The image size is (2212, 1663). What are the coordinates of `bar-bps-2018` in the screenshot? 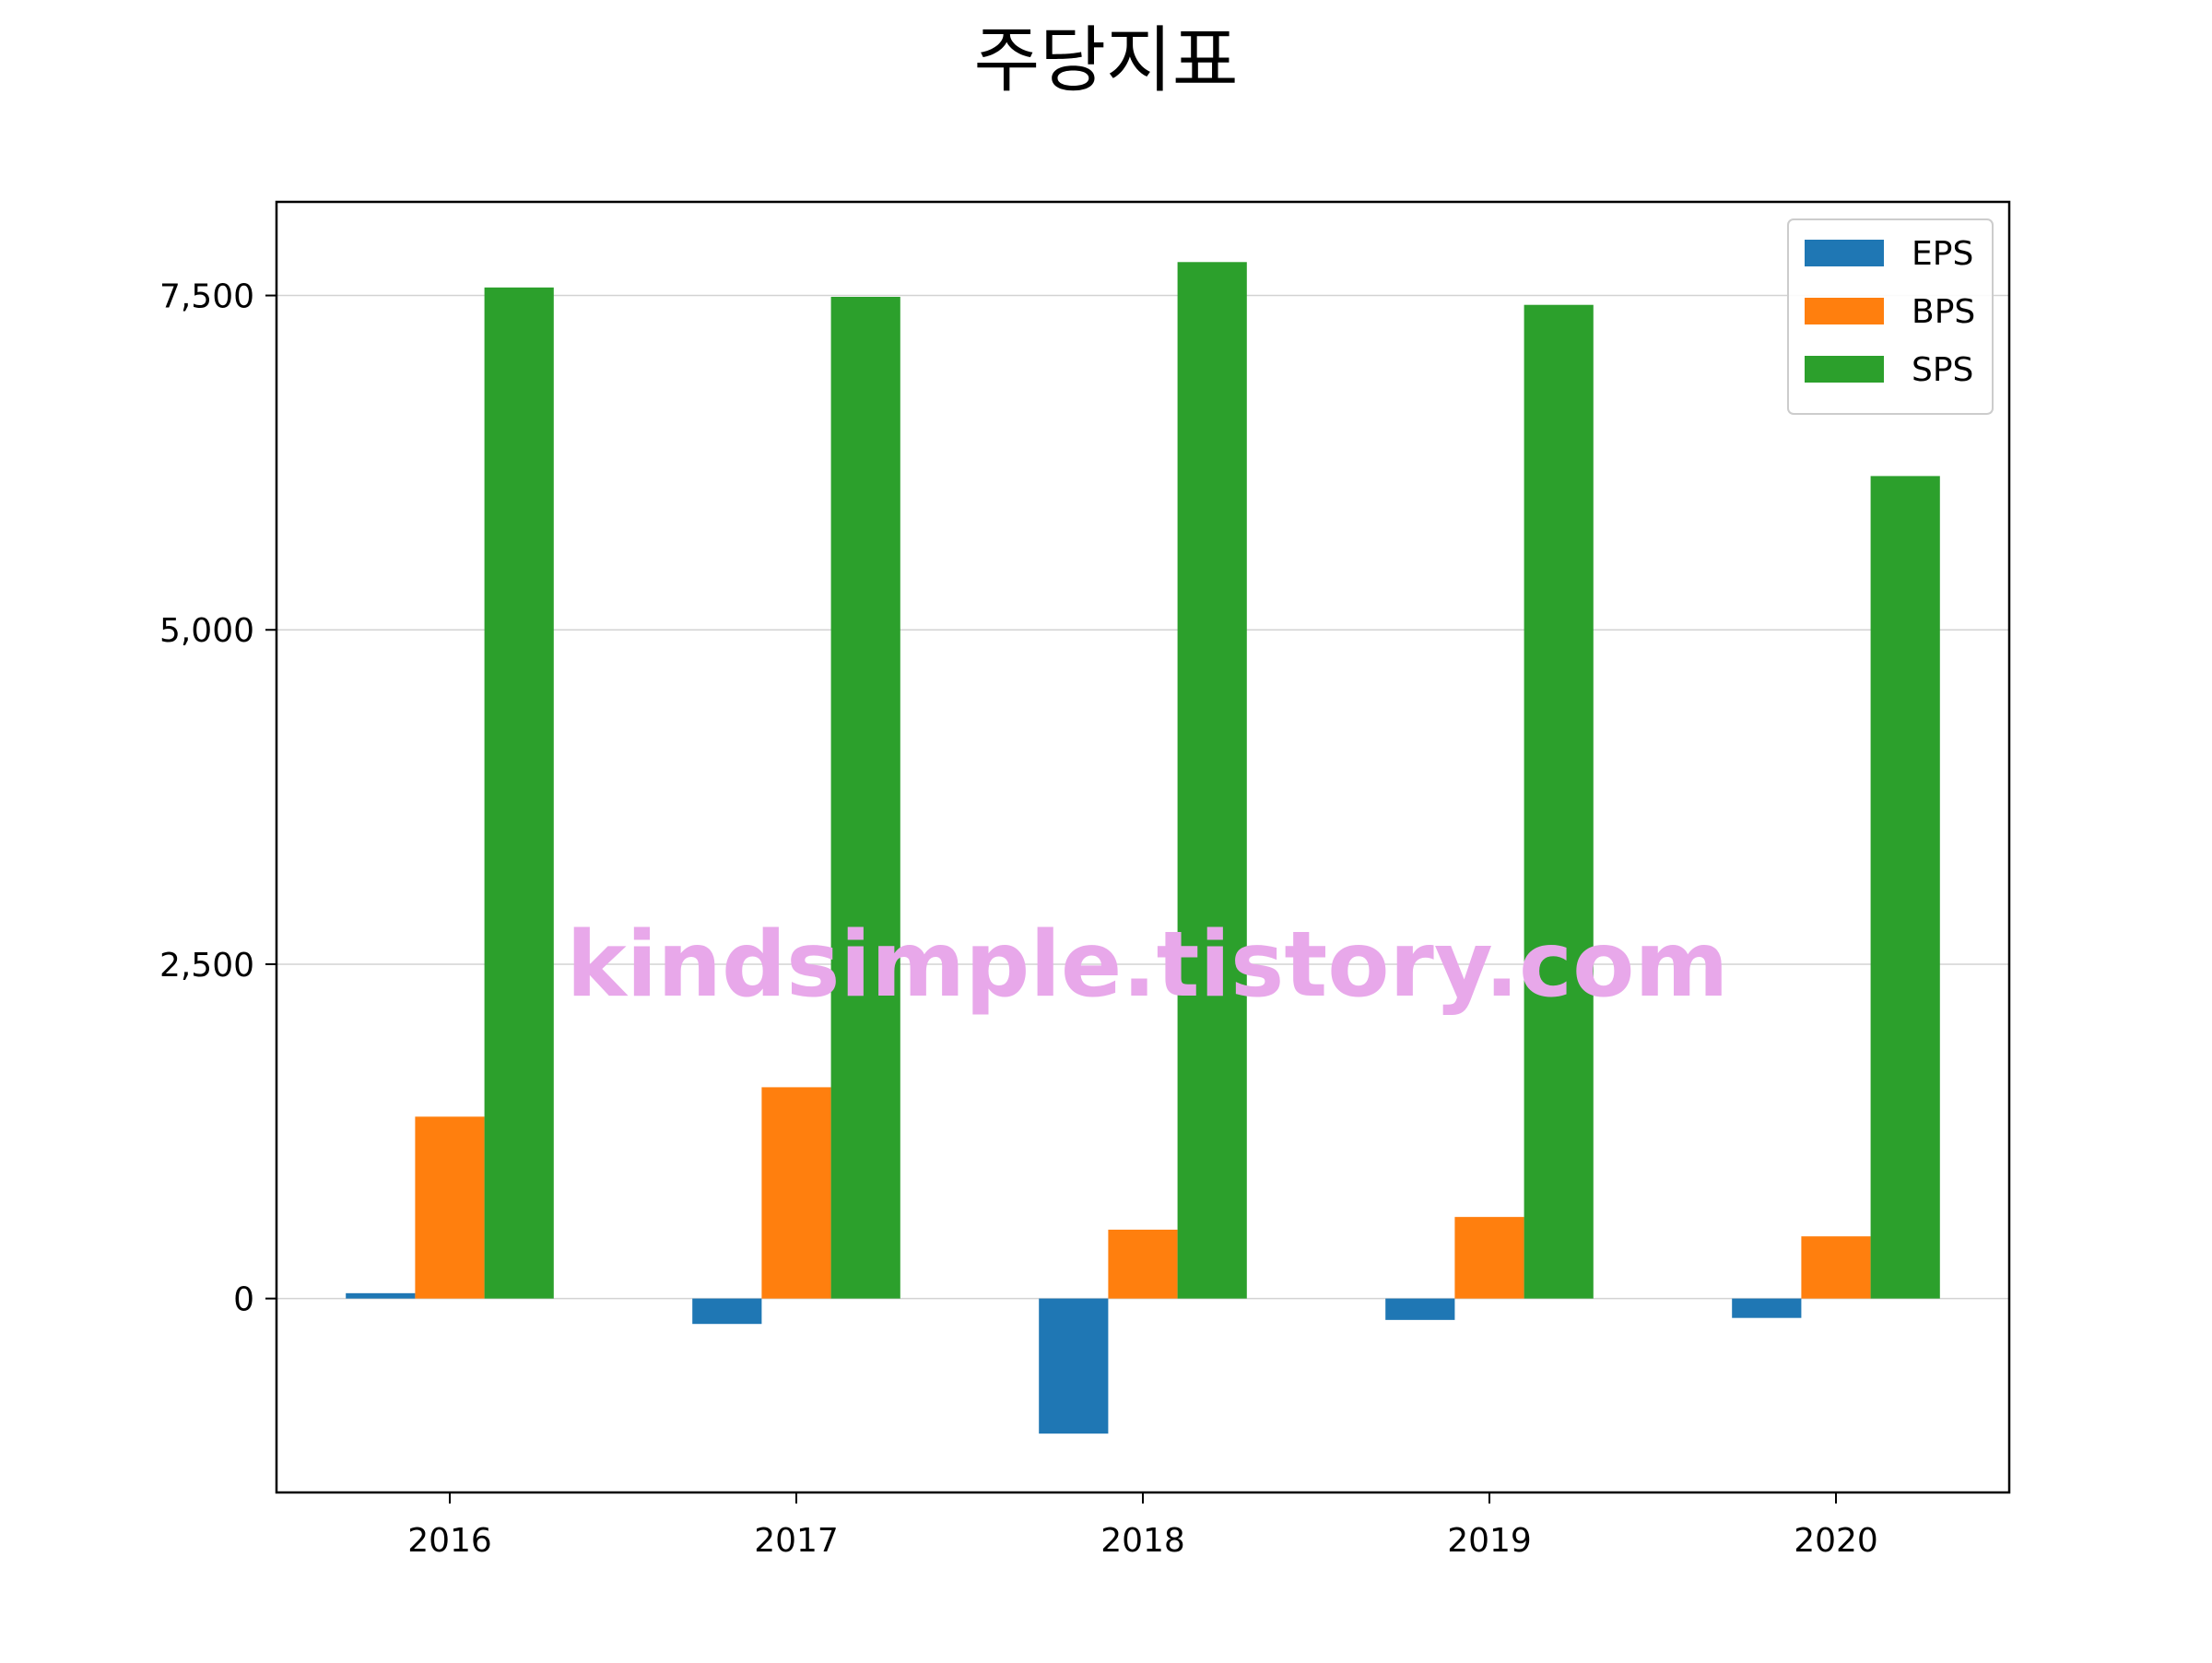 It's located at (1143, 1264).